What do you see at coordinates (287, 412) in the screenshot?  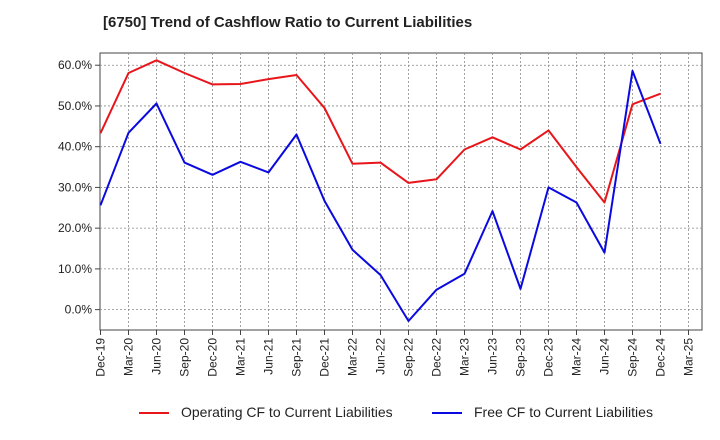 I see `legend-label-operating-cf: Operating CF to Current Liabilities` at bounding box center [287, 412].